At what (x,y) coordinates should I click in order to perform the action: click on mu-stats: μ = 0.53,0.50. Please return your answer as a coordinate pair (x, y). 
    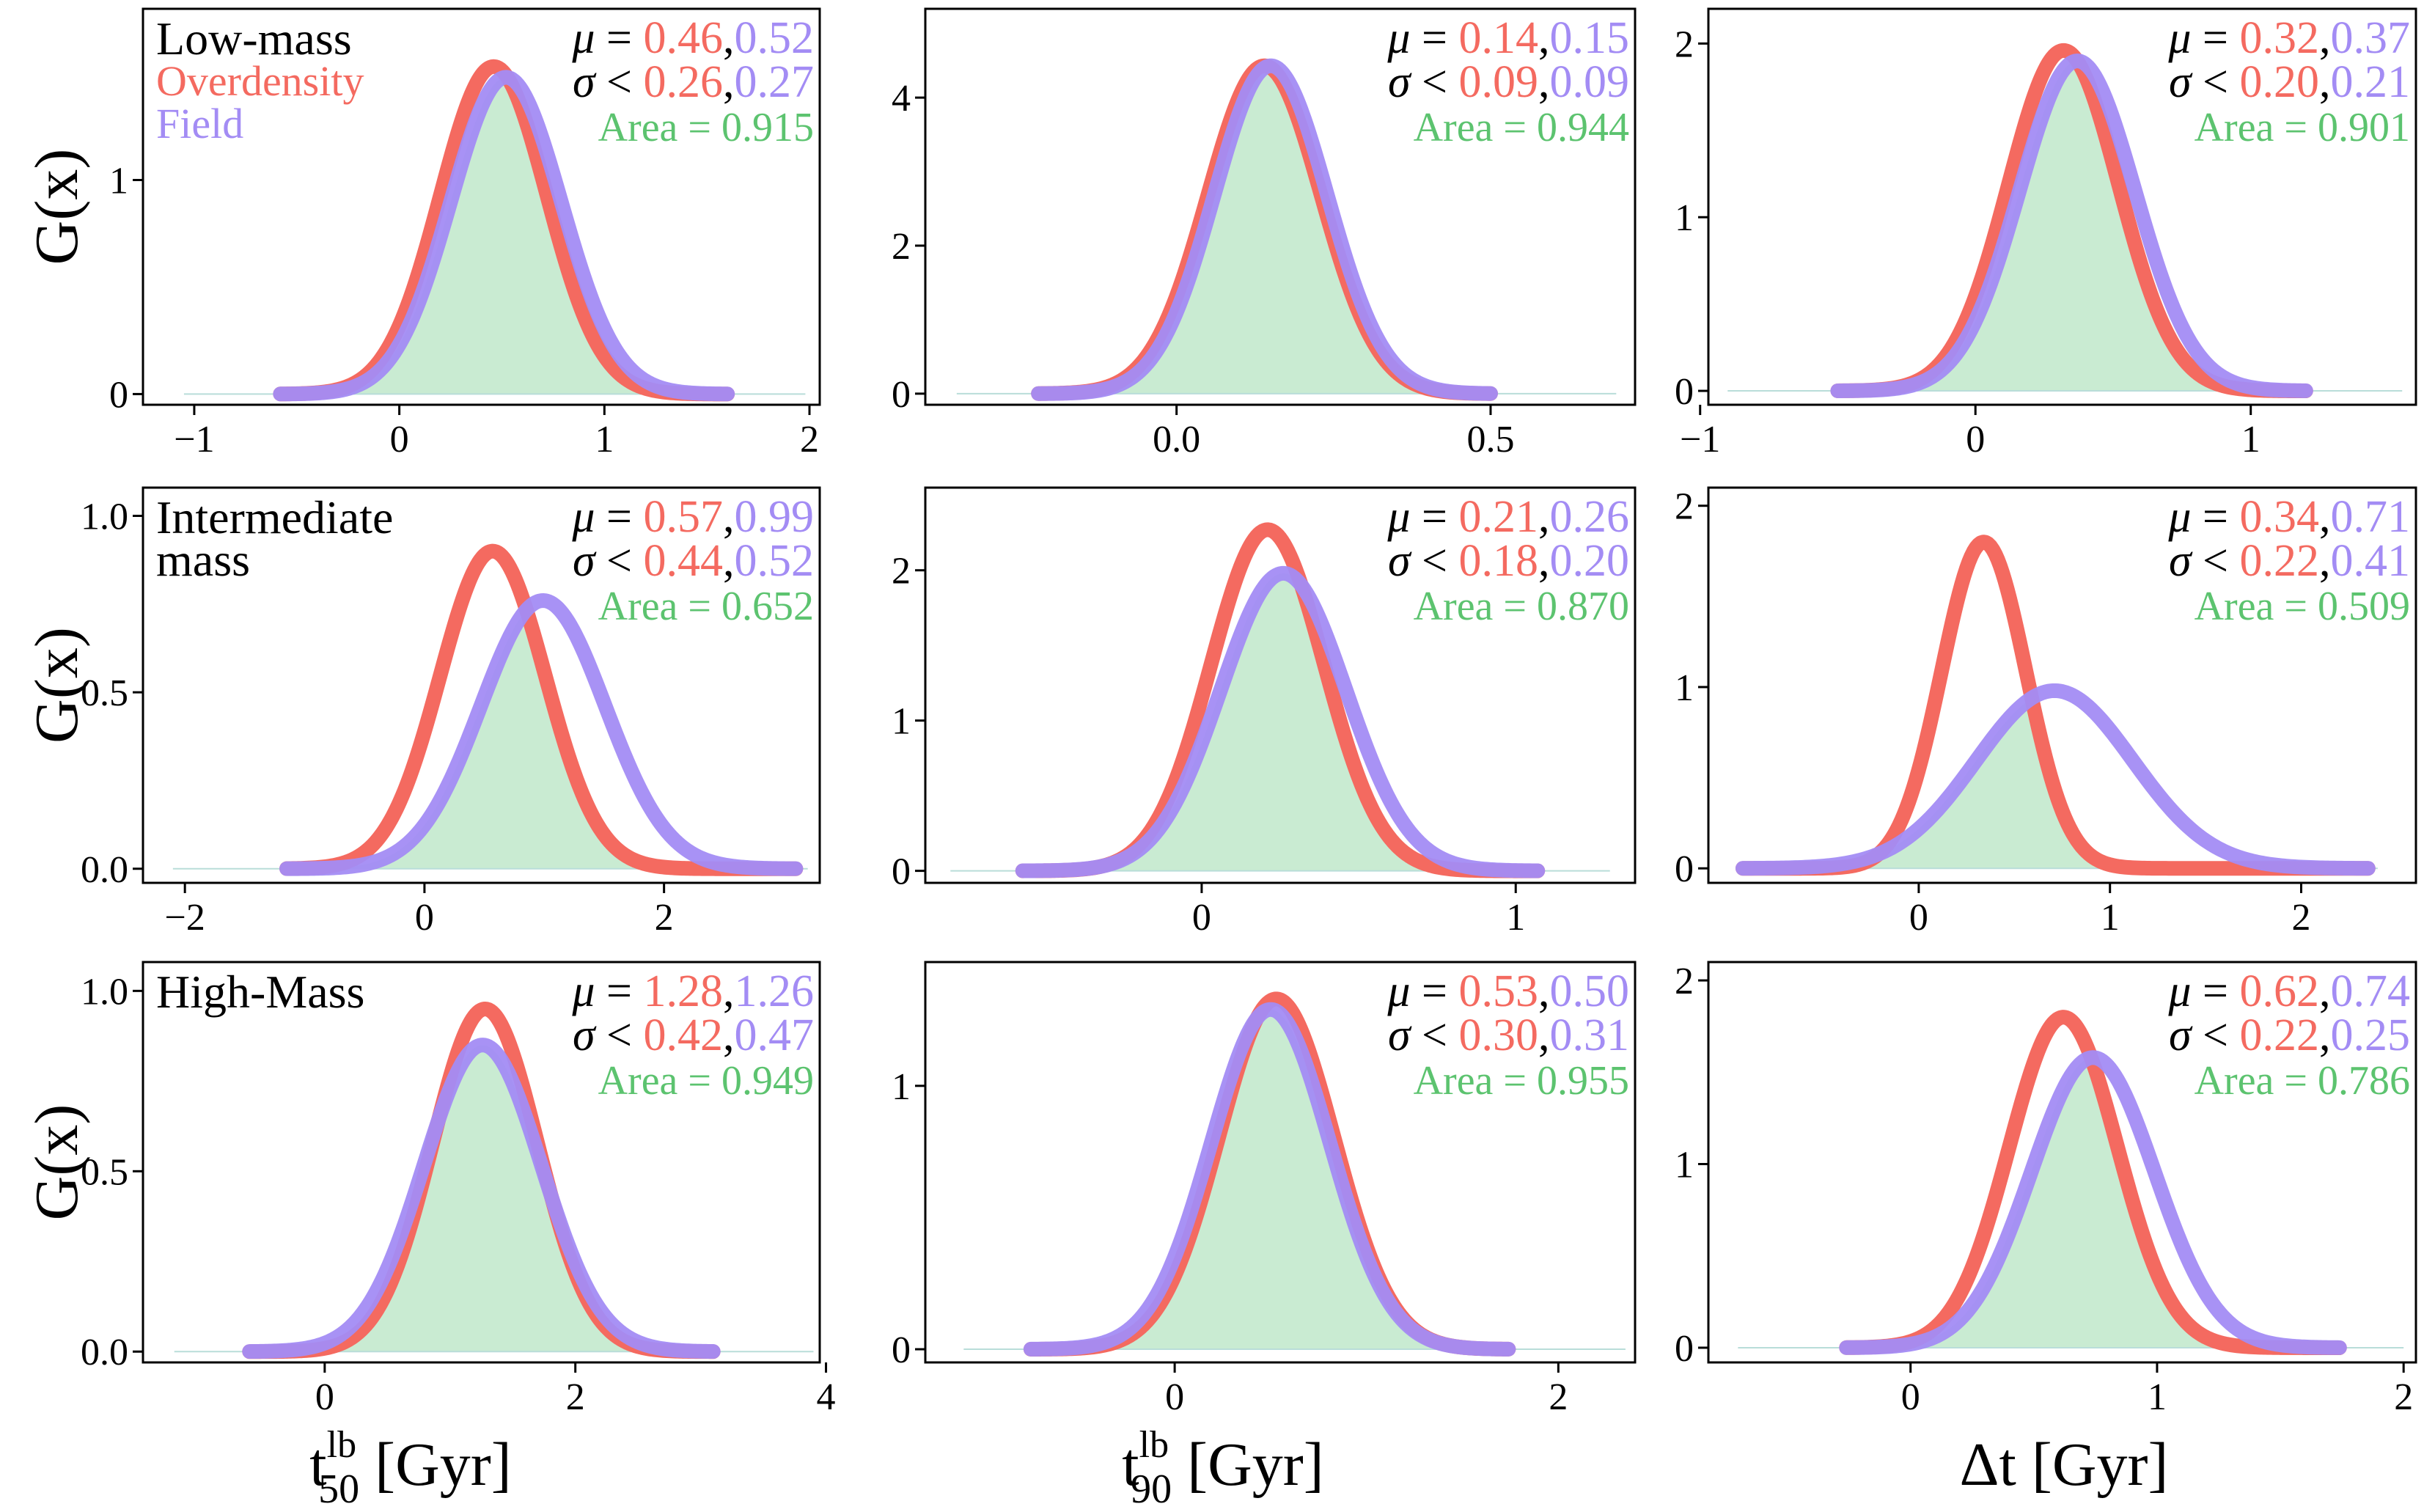
    Looking at the image, I should click on (1508, 991).